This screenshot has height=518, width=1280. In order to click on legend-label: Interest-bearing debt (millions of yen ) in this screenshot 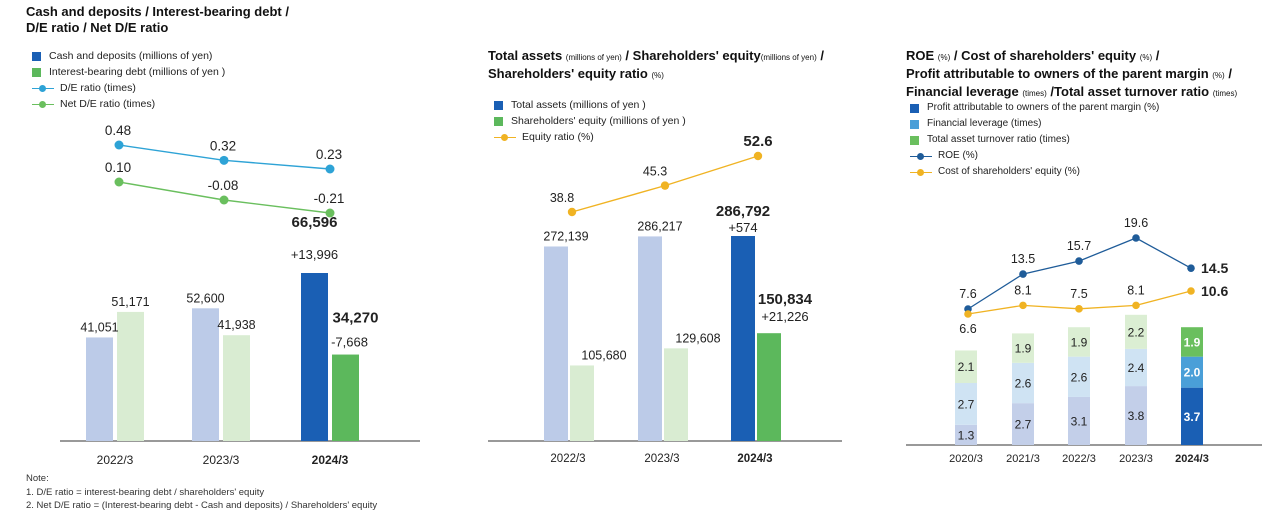, I will do `click(137, 72)`.